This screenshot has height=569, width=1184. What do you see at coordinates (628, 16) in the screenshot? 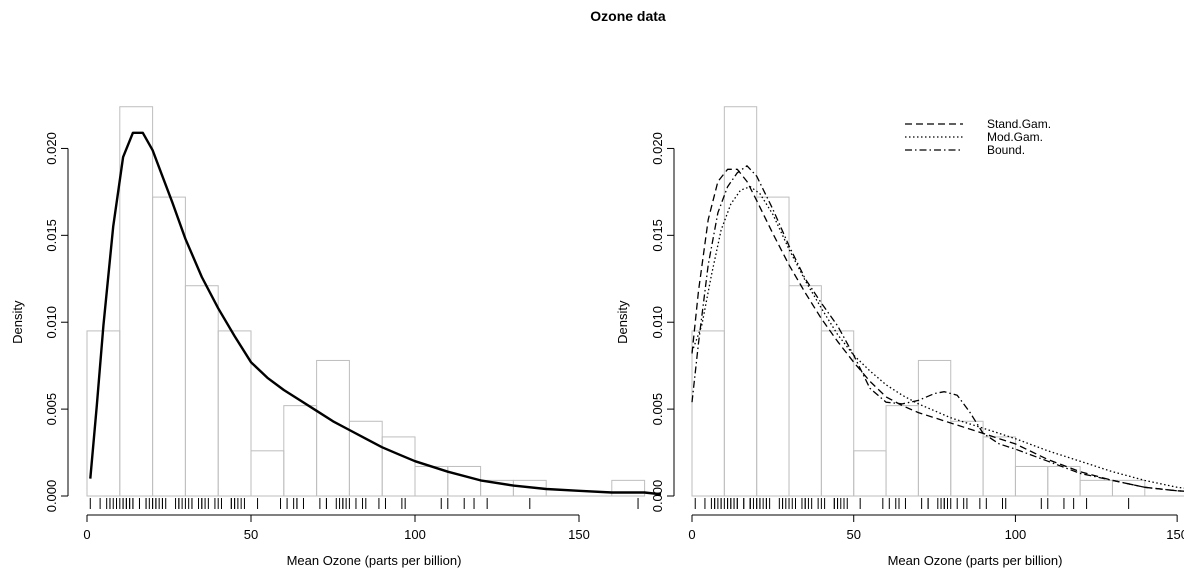
I see `figure-title: Ozone data` at bounding box center [628, 16].